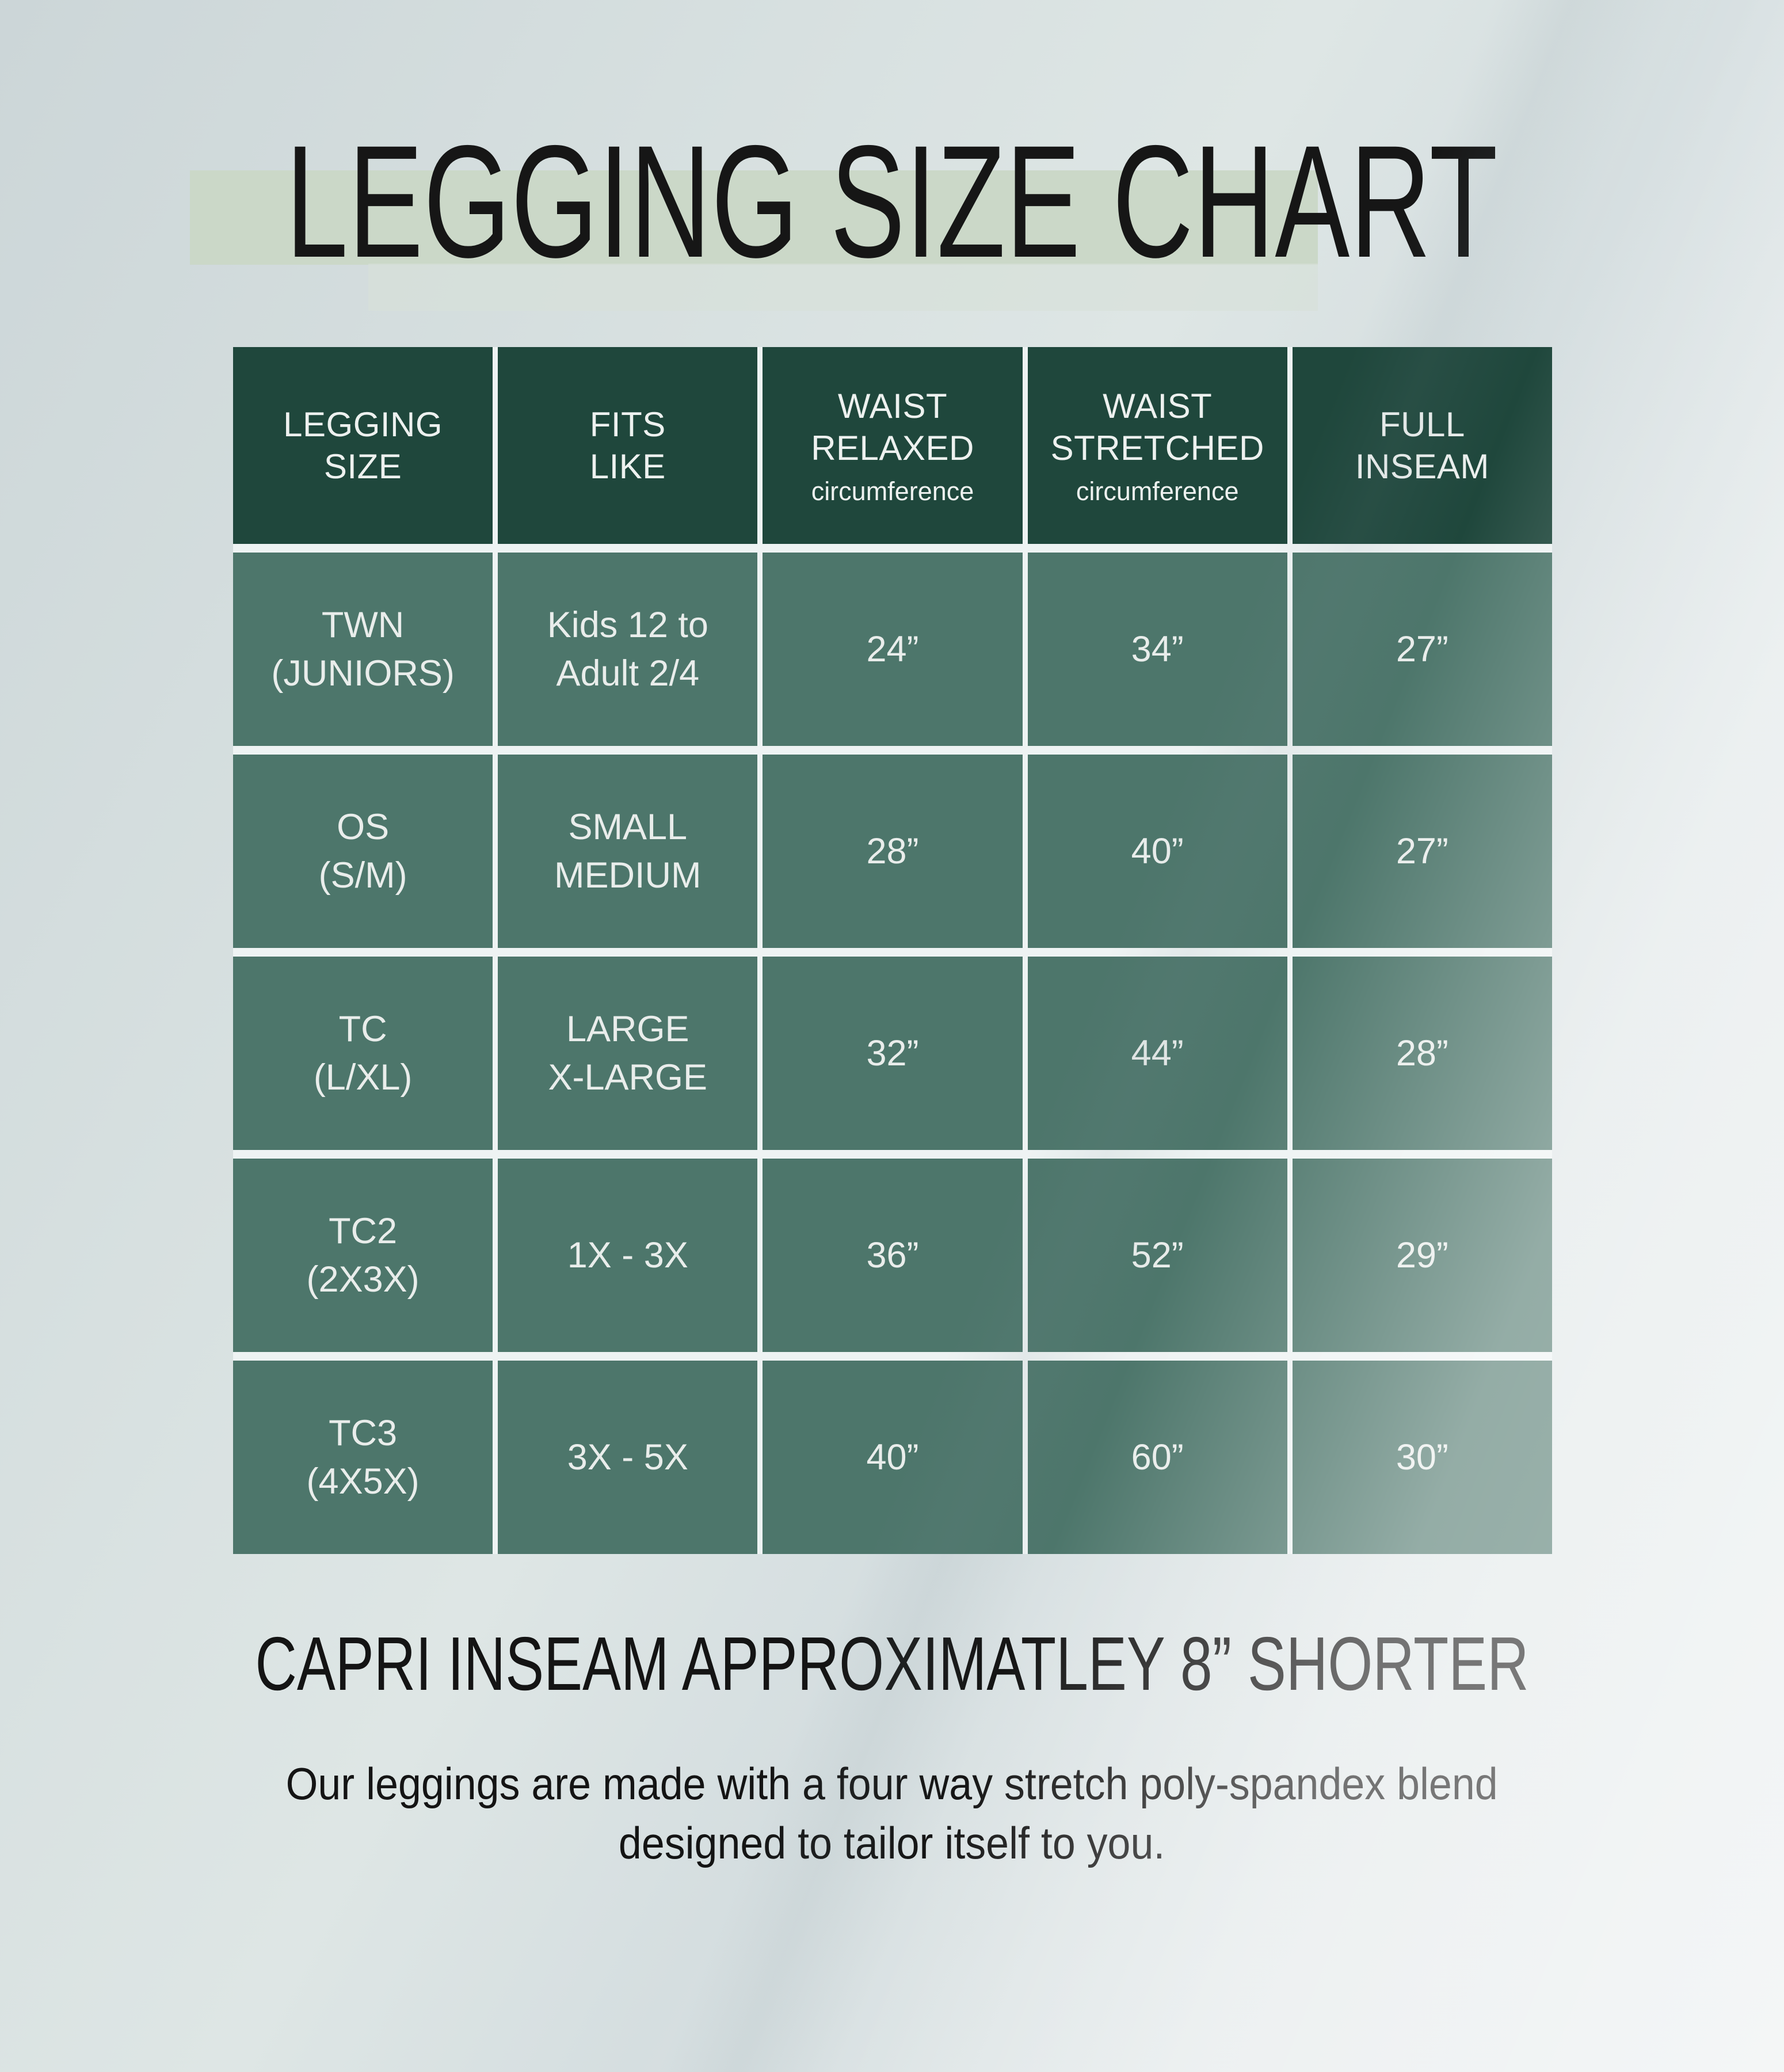  I want to click on size-value: (S/M), so click(362, 876).